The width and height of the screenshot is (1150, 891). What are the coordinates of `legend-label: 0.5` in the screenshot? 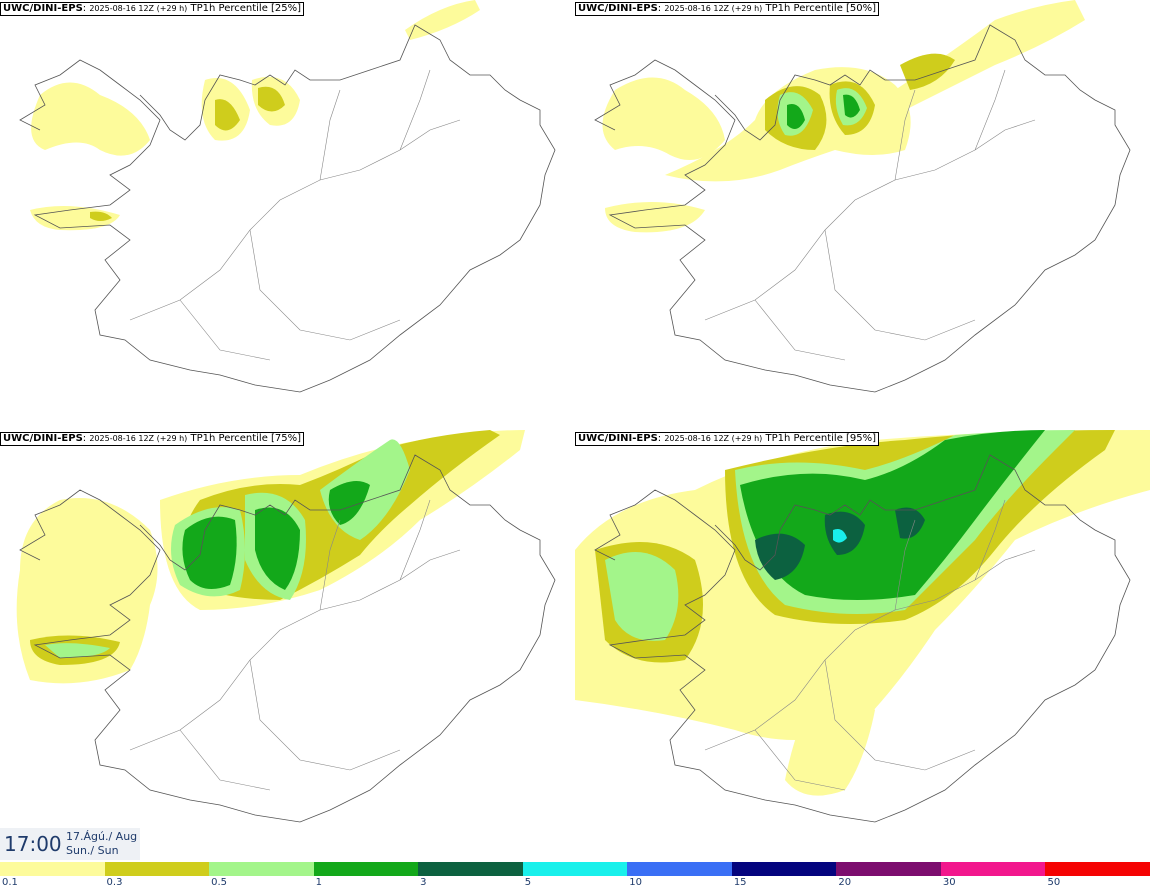 It's located at (219, 882).